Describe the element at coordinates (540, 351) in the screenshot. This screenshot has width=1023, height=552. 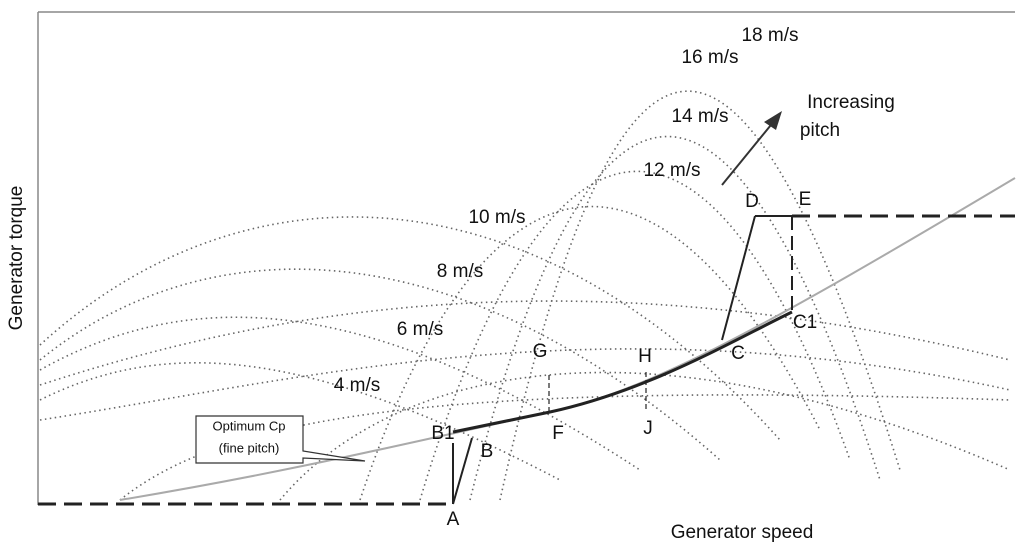
I see `point-label: G` at that location.